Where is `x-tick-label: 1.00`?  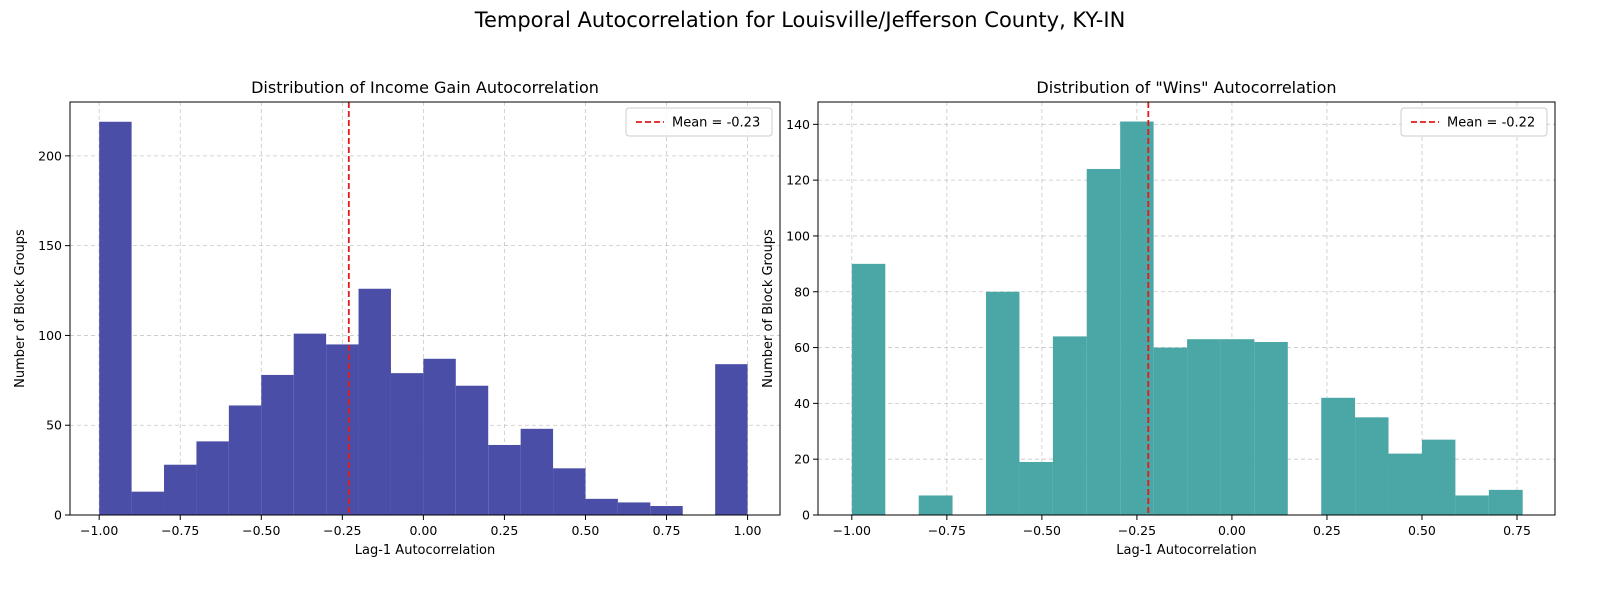
x-tick-label: 1.00 is located at coordinates (748, 530).